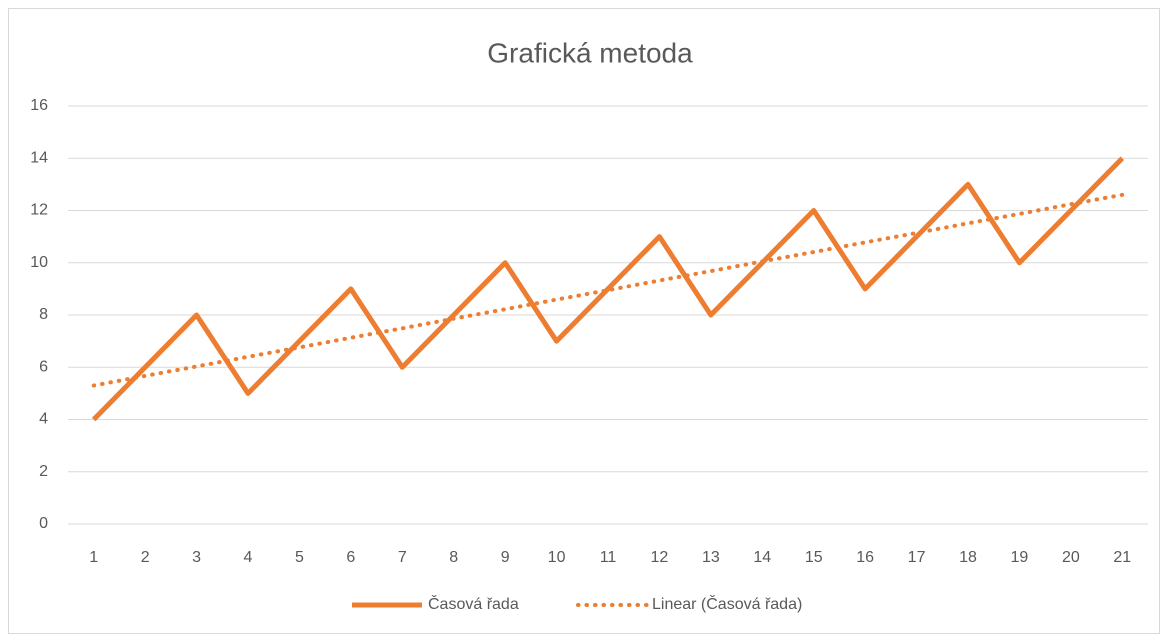 This screenshot has height=639, width=1168. I want to click on x-tick-label: 21, so click(1122, 557).